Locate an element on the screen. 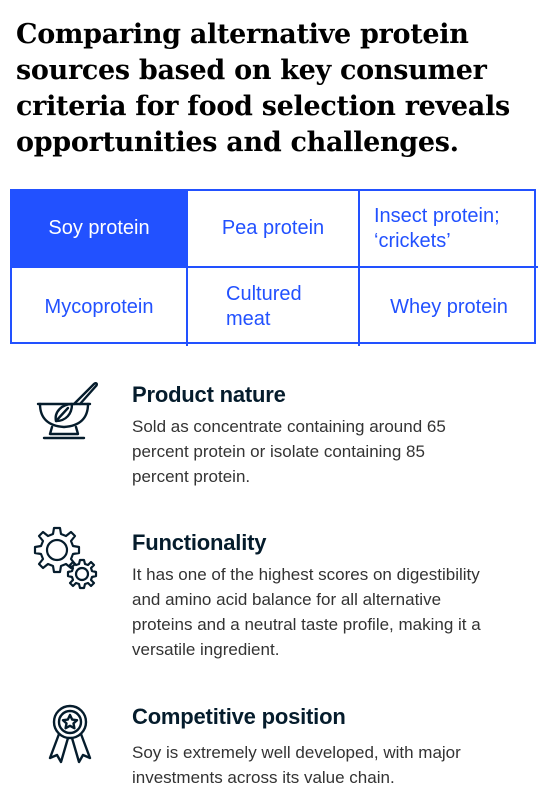  tab-soy-protein: Soy protein is located at coordinates (100, 229).